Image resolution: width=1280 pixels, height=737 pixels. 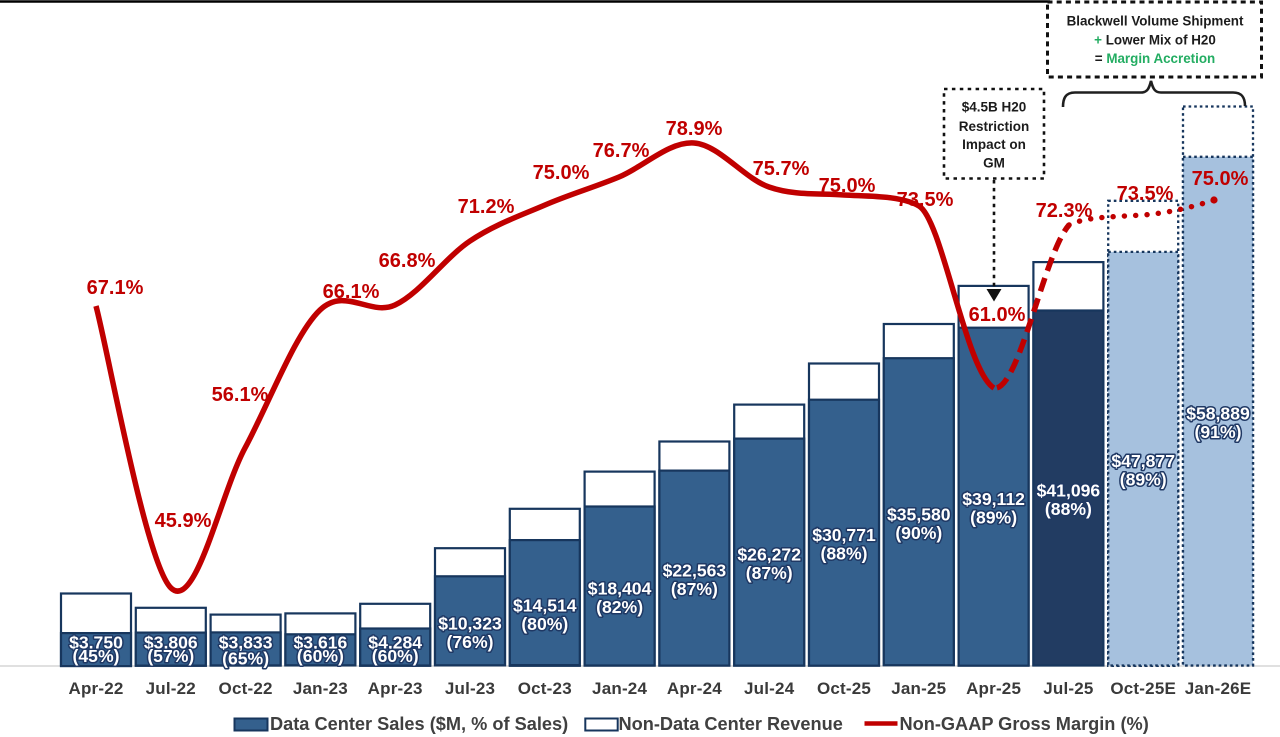 What do you see at coordinates (171, 688) in the screenshot?
I see `svg-text: Jul-22` at bounding box center [171, 688].